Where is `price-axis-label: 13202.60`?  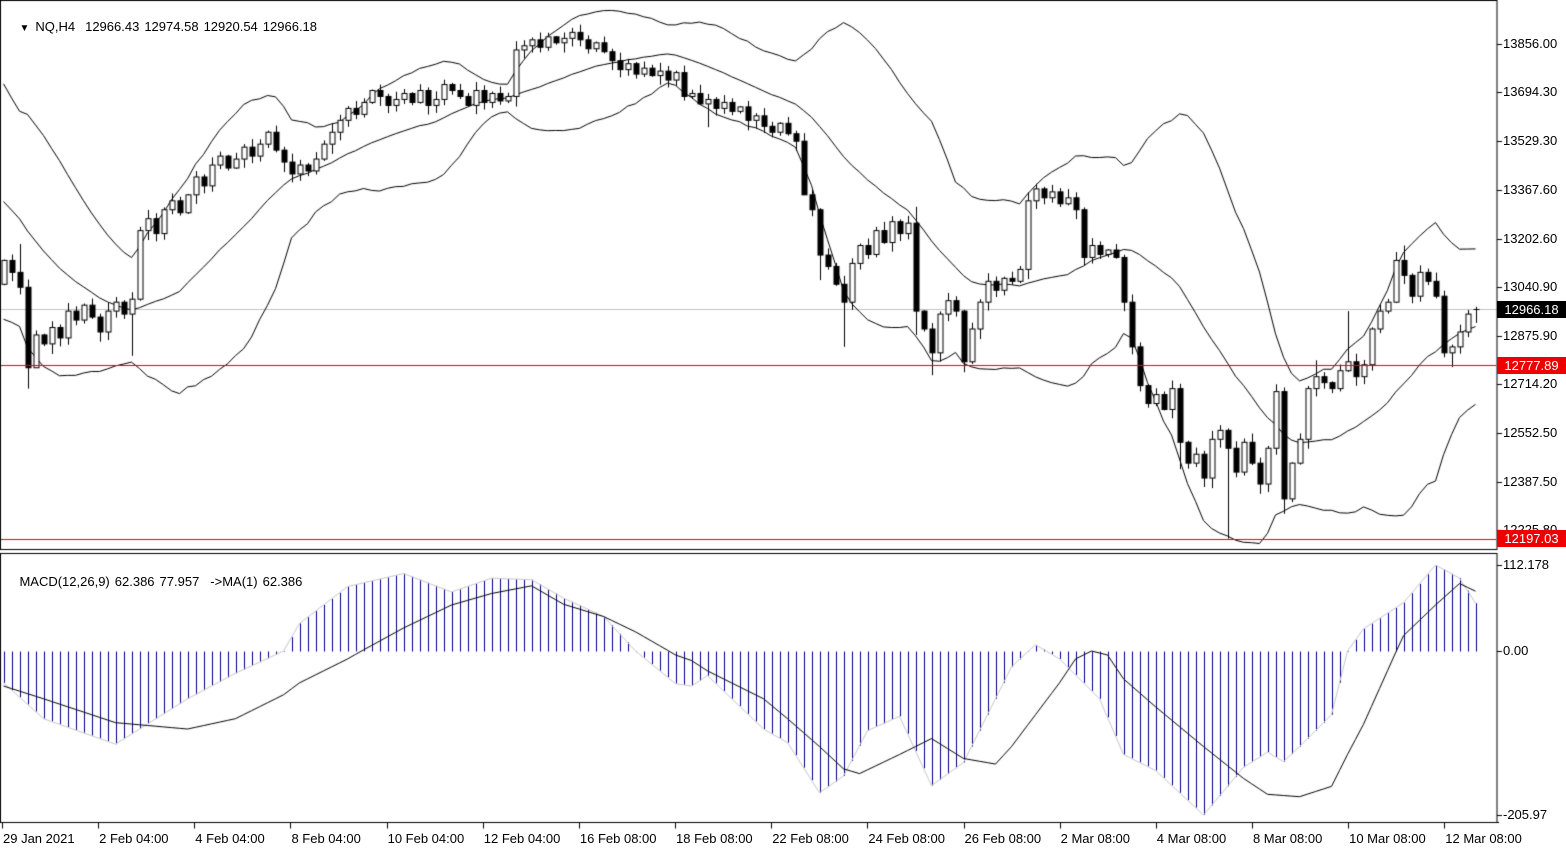
price-axis-label: 13202.60 is located at coordinates (1530, 238).